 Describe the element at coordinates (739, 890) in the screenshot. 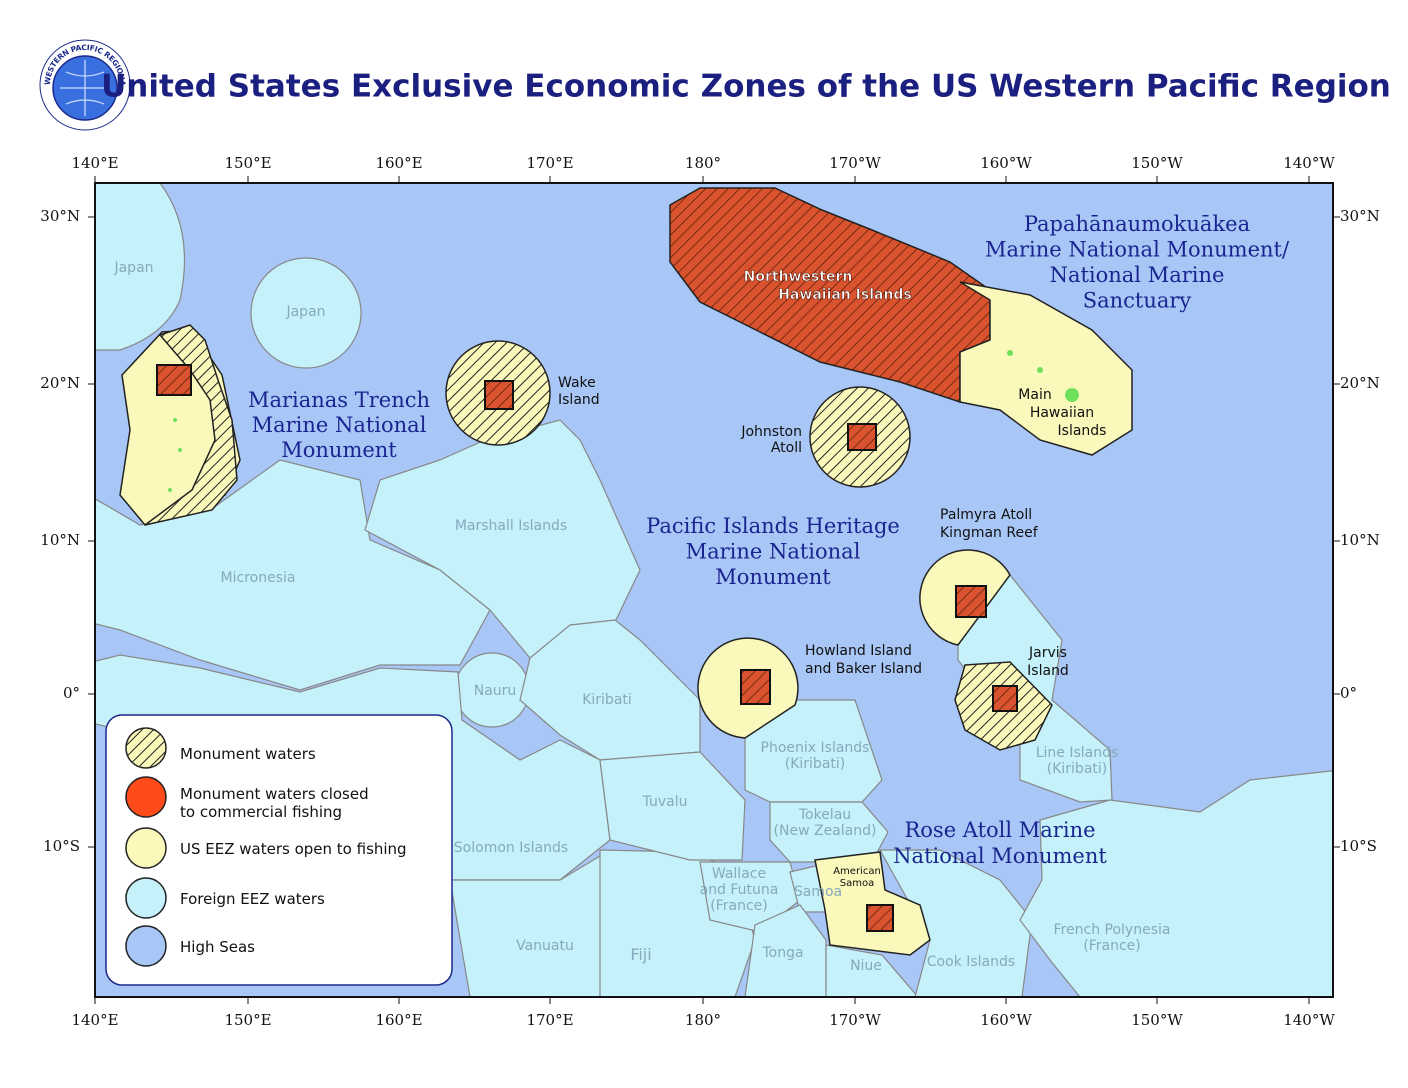

I see `foreign-place-label: Wallace and Futuna (France)` at that location.